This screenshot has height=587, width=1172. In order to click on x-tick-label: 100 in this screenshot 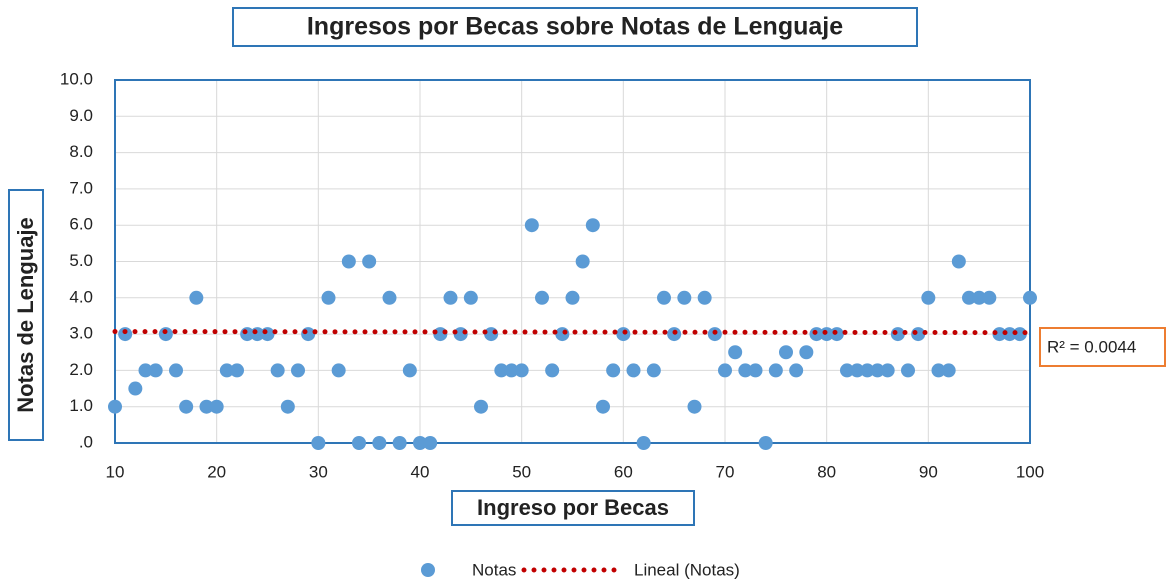, I will do `click(1030, 471)`.